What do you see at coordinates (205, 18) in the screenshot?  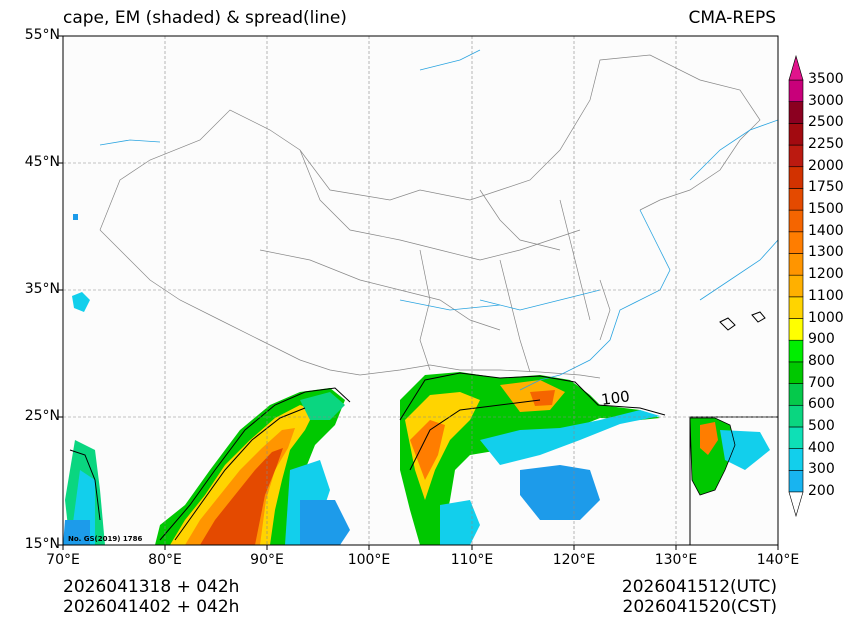 I see `chart-title: cape, EM (shaded) & spread(line)` at bounding box center [205, 18].